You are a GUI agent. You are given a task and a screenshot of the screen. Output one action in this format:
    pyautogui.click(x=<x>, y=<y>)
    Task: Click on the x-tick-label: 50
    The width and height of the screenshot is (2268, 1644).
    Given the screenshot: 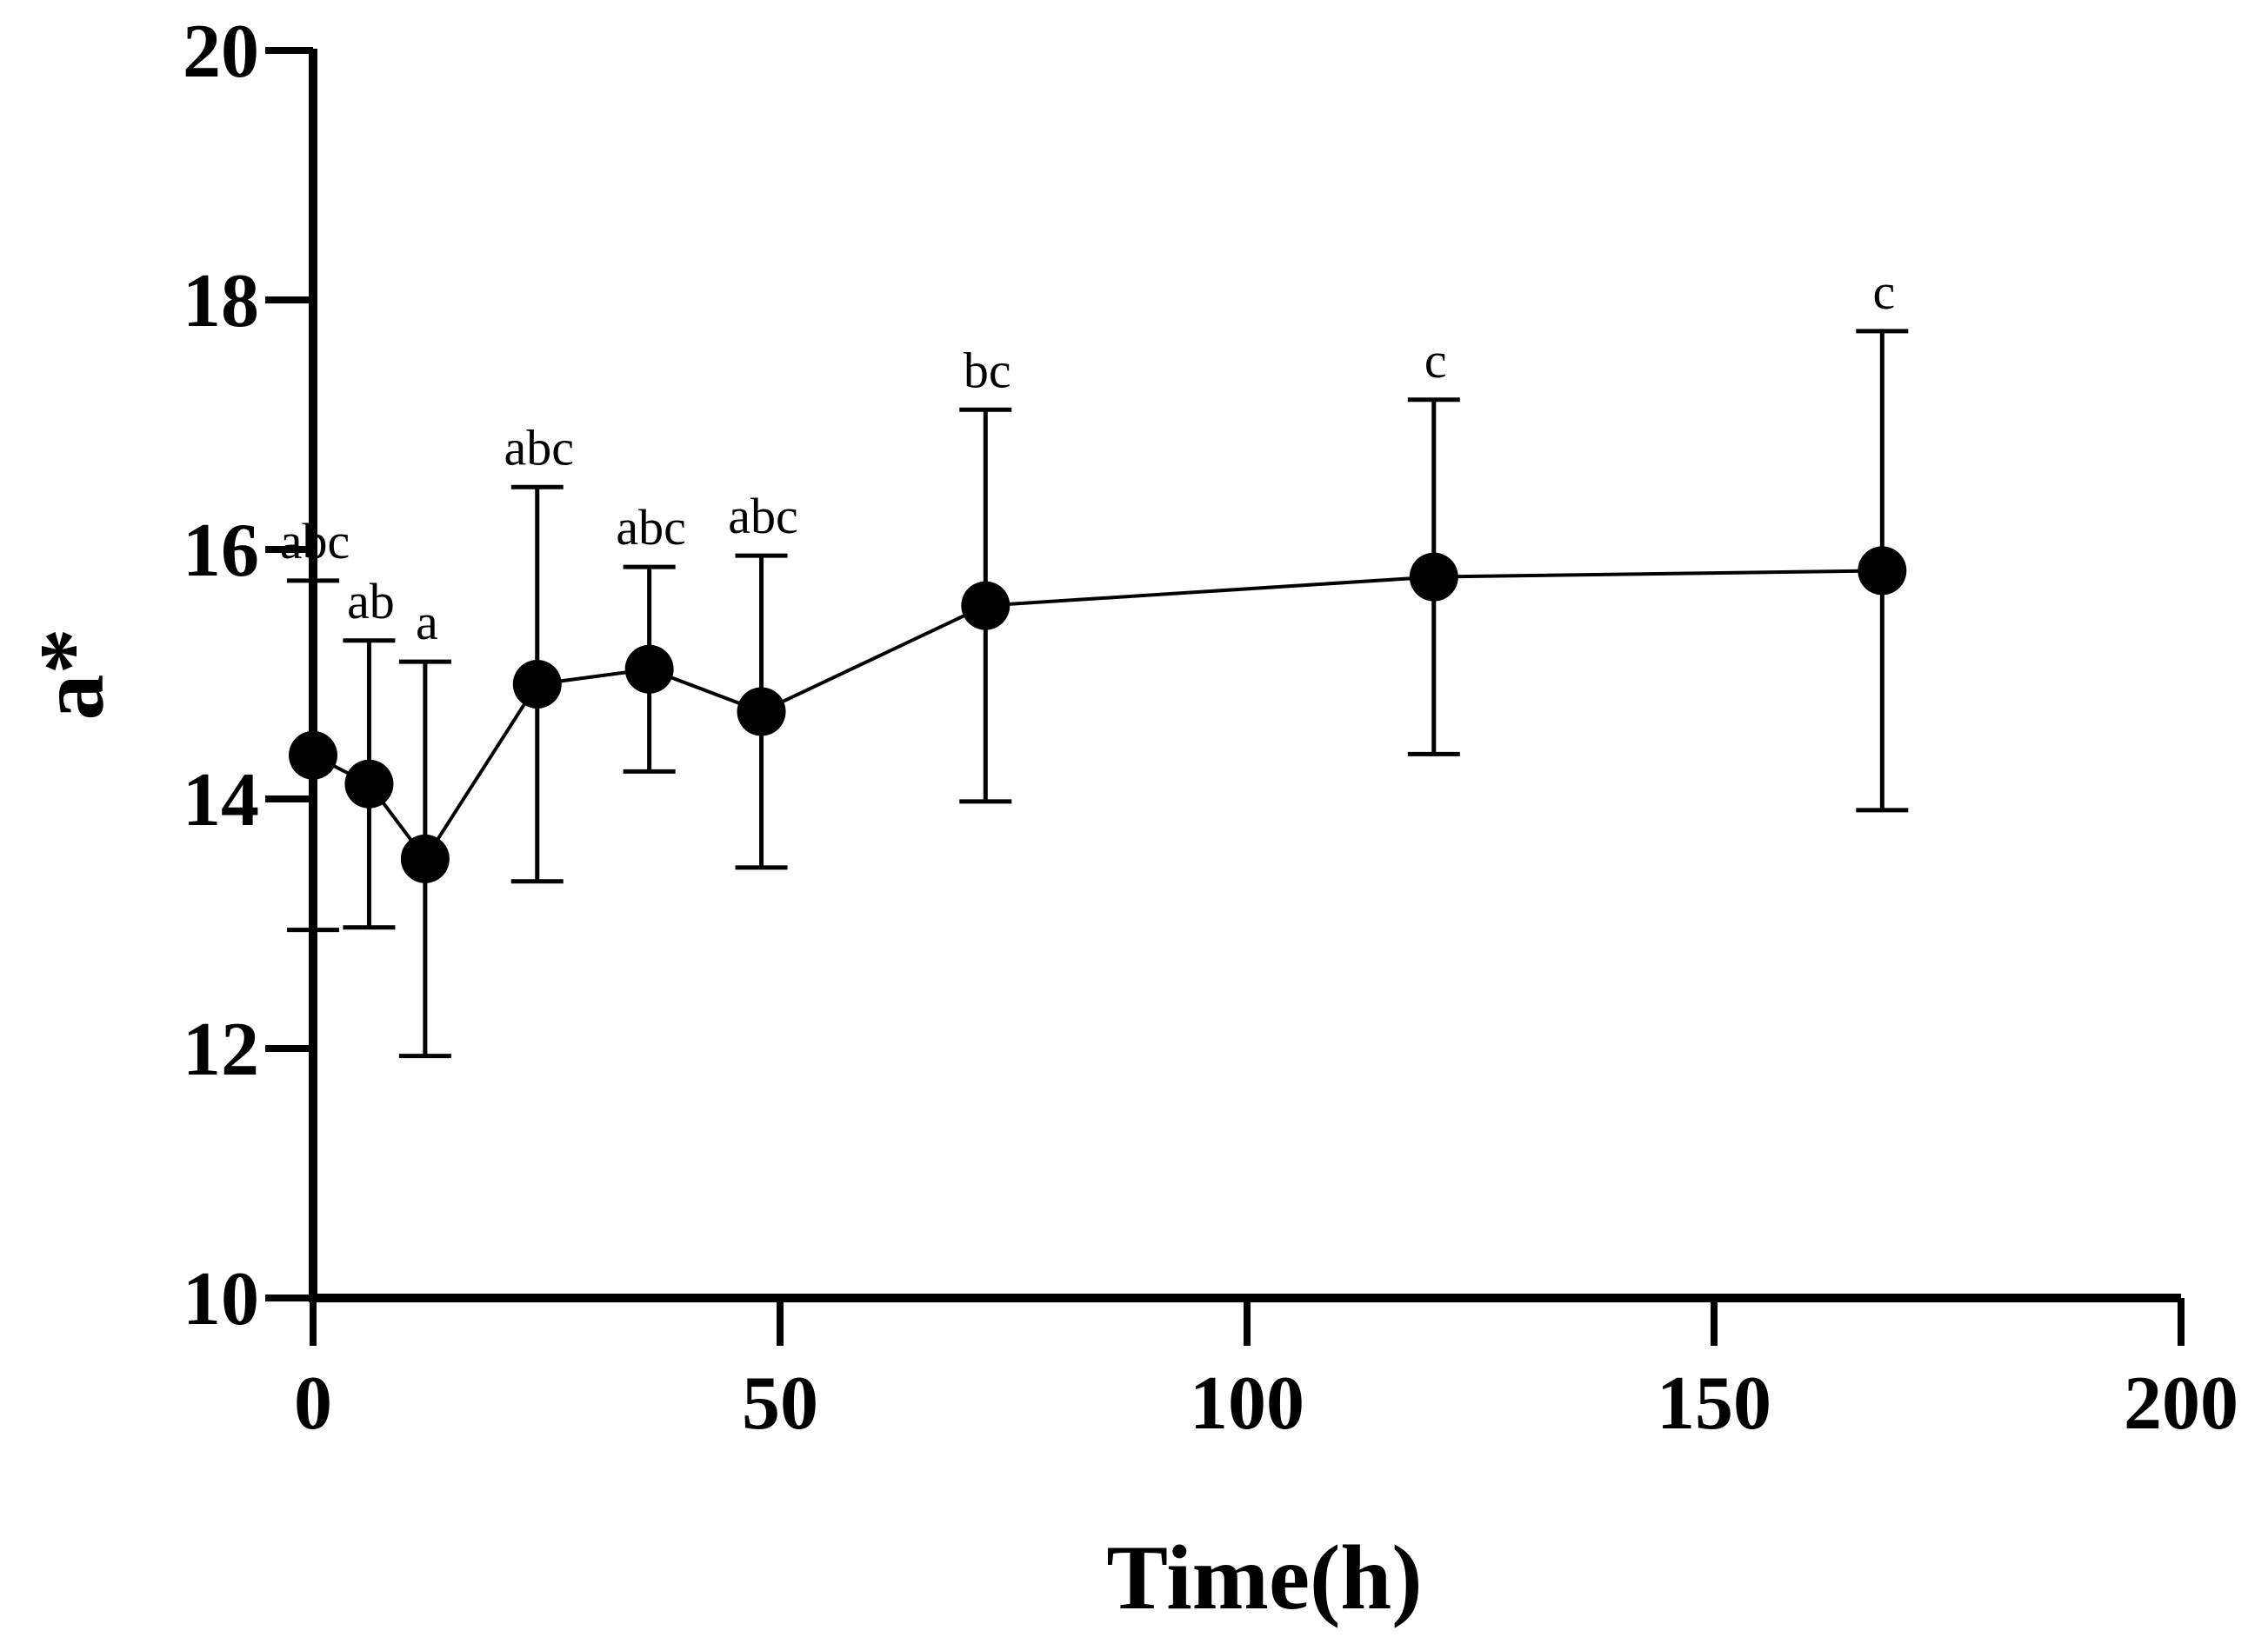 What is the action you would take?
    pyautogui.click(x=780, y=1404)
    